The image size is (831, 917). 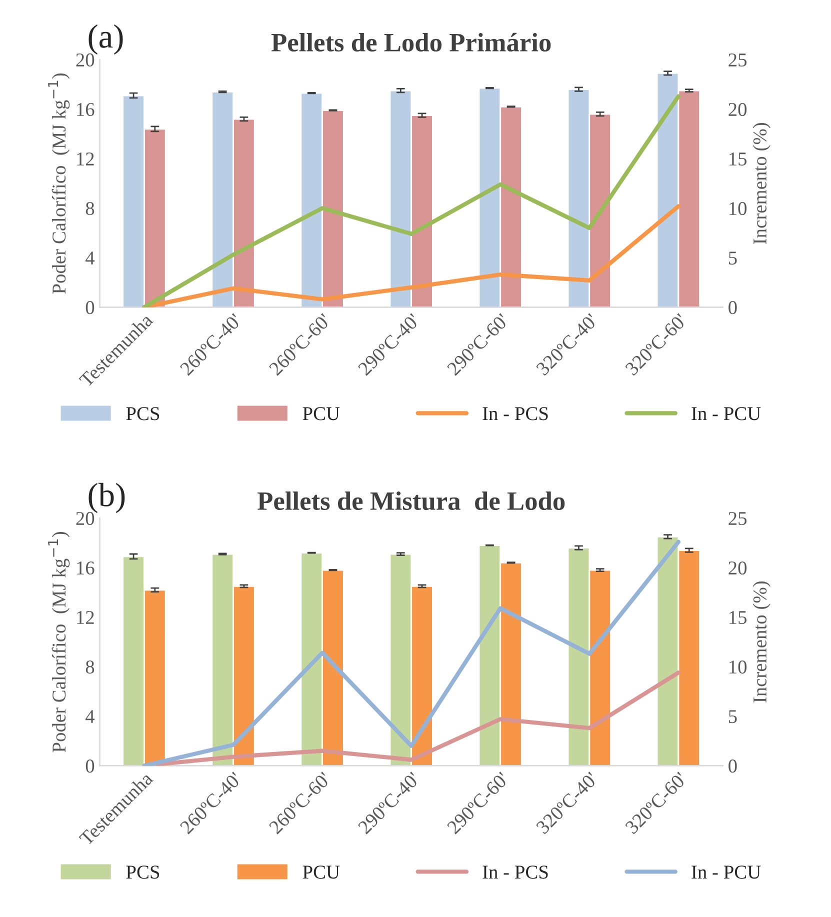 I want to click on text: (b), so click(x=106, y=498).